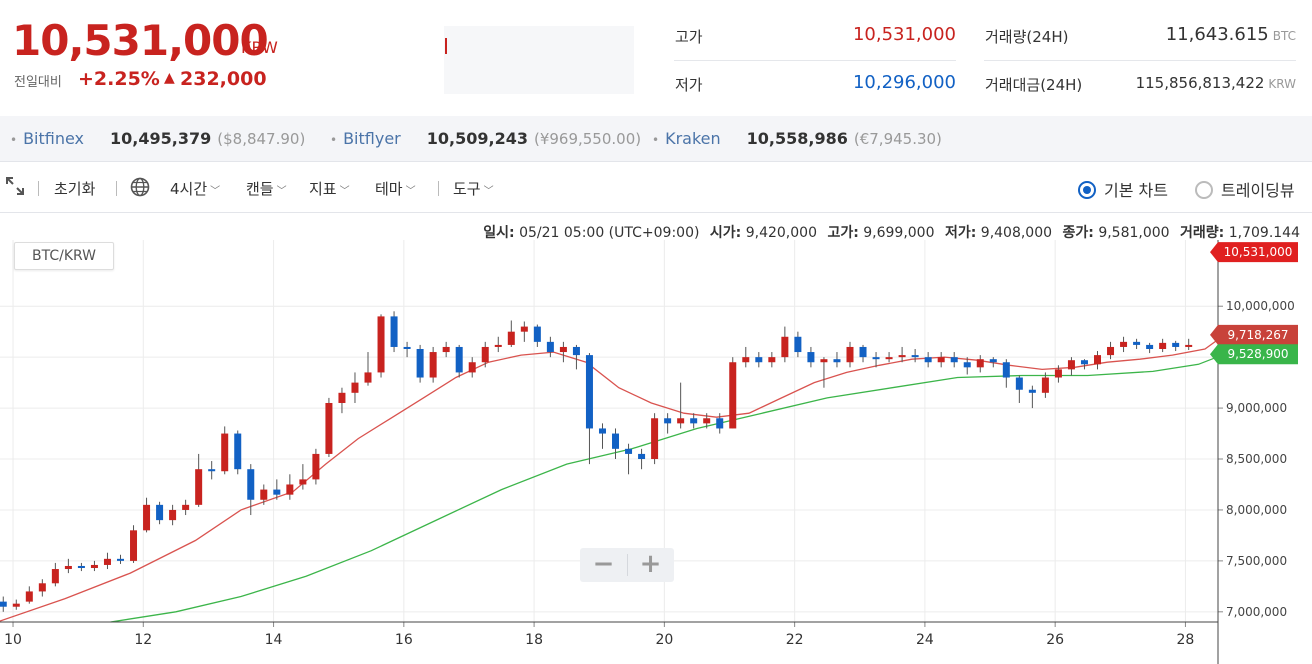 The height and width of the screenshot is (664, 1312). What do you see at coordinates (1136, 190) in the screenshot?
I see `basic-chart-label: 기본 차트` at bounding box center [1136, 190].